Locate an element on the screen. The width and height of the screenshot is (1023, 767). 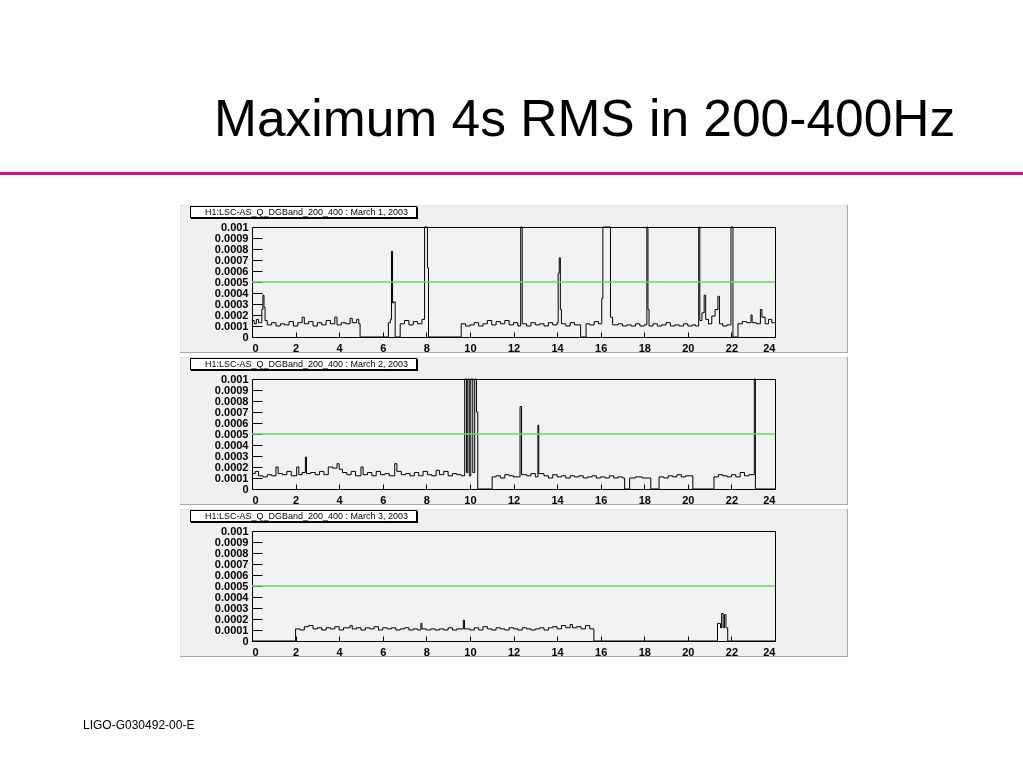
text: LIGO-G030492-00-E is located at coordinates (139, 725).